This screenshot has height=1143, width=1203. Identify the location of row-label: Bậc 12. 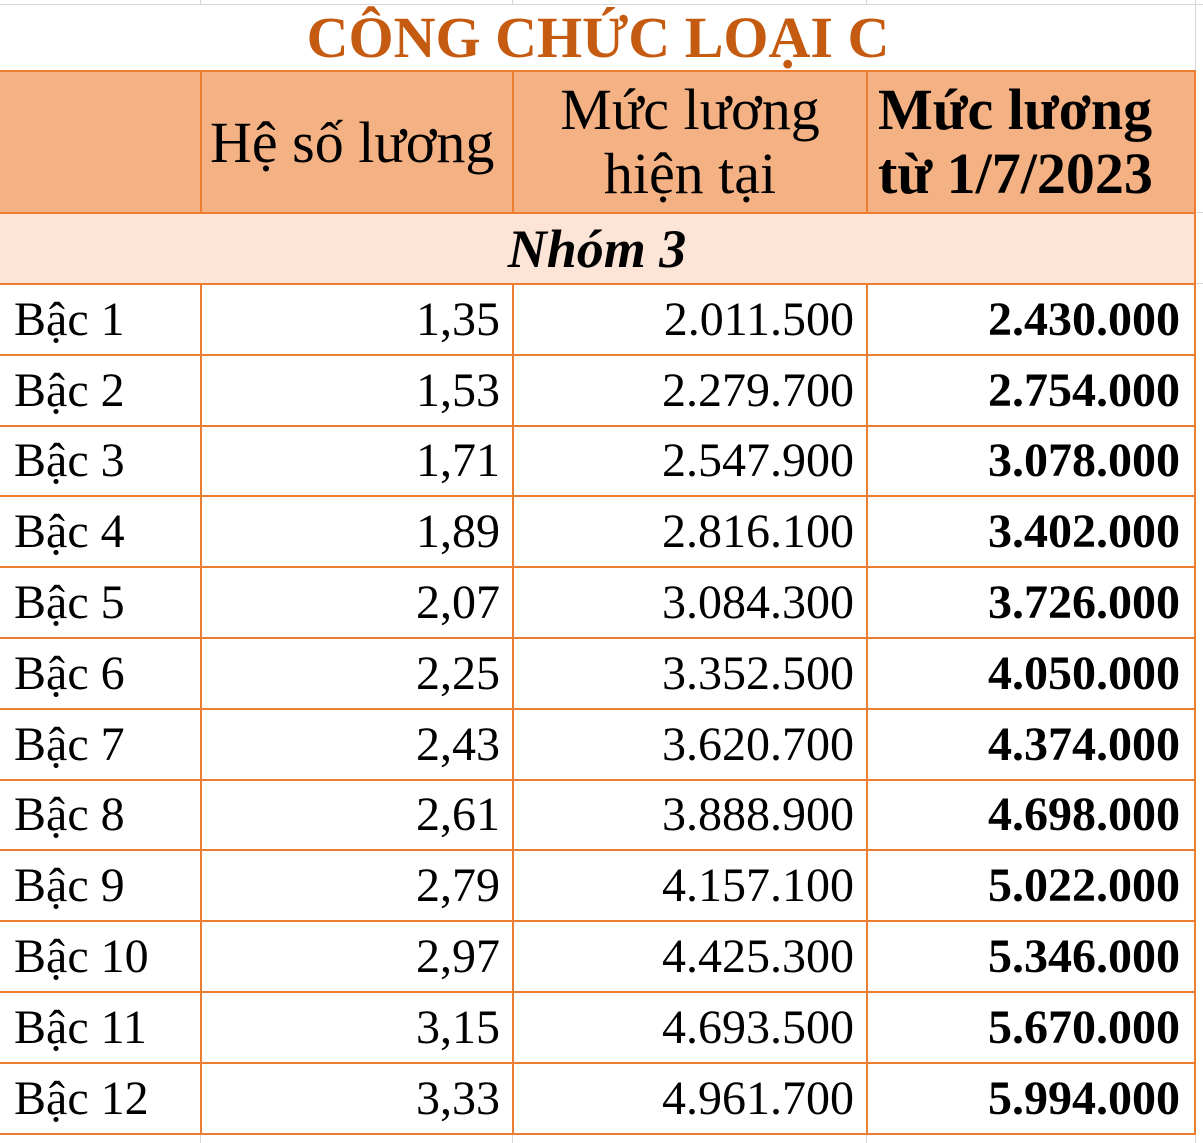
(81, 1098).